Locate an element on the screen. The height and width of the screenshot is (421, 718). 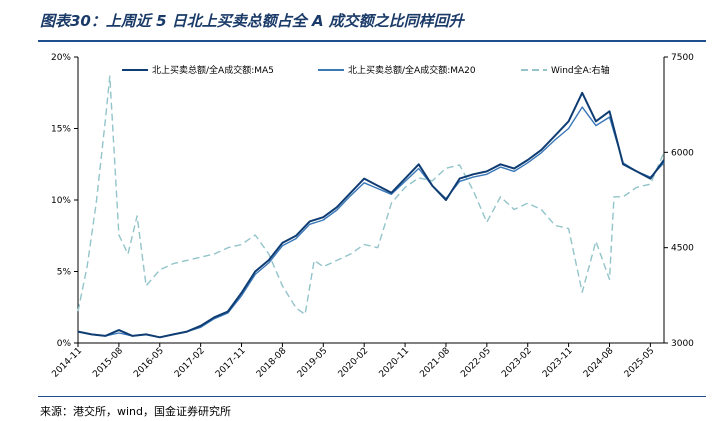
x-tick-label: 2017-11 is located at coordinates (231, 363).